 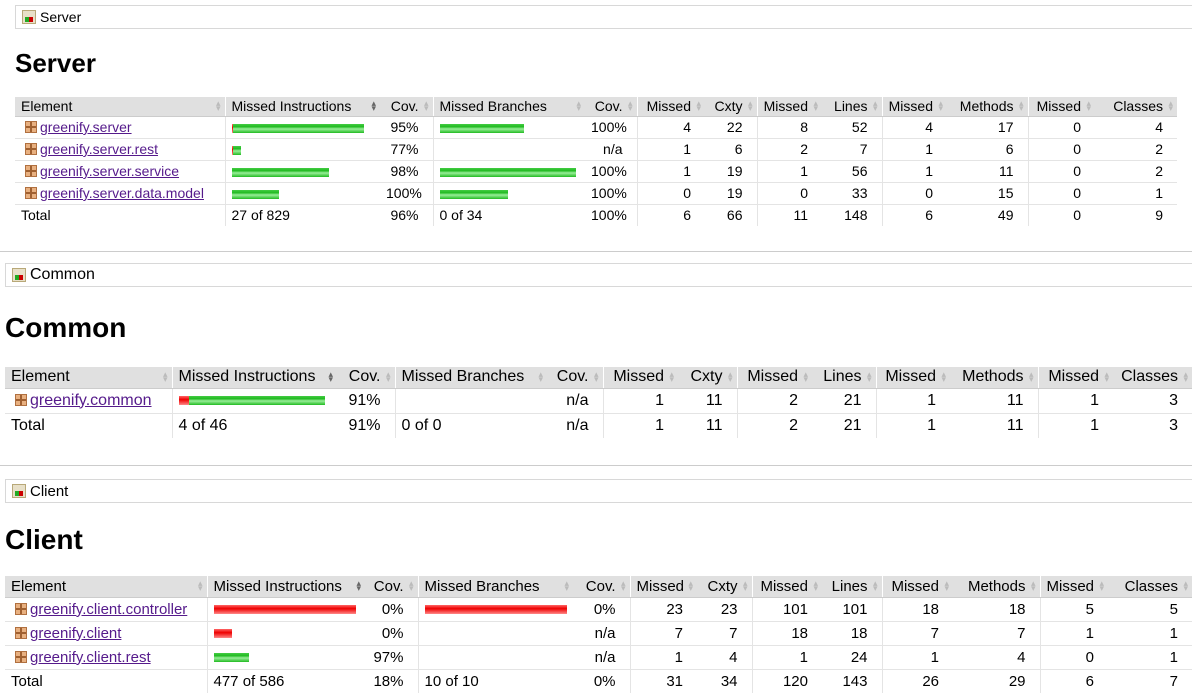 What do you see at coordinates (99, 149) in the screenshot?
I see `package-link: greenify.server.rest` at bounding box center [99, 149].